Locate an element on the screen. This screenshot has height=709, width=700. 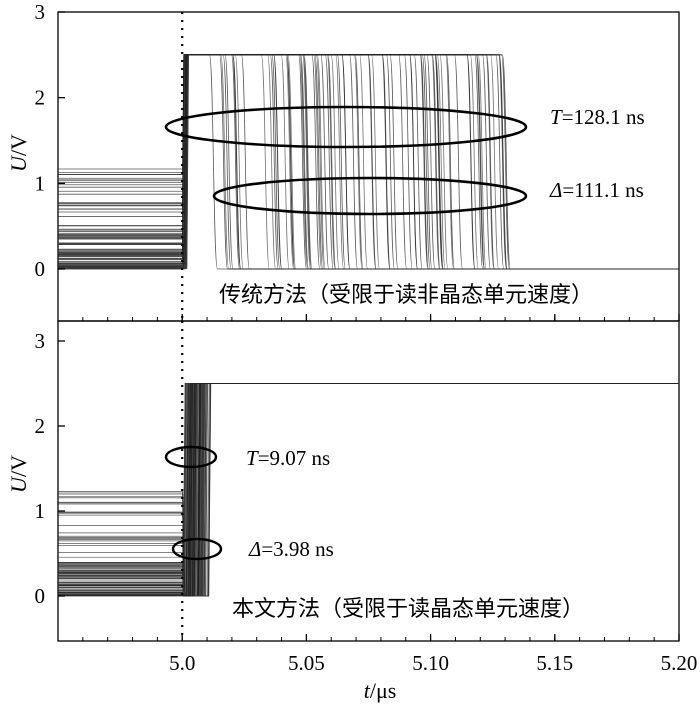
top-annot-delta-label: Δ=111.1 ns is located at coordinates (596, 190).